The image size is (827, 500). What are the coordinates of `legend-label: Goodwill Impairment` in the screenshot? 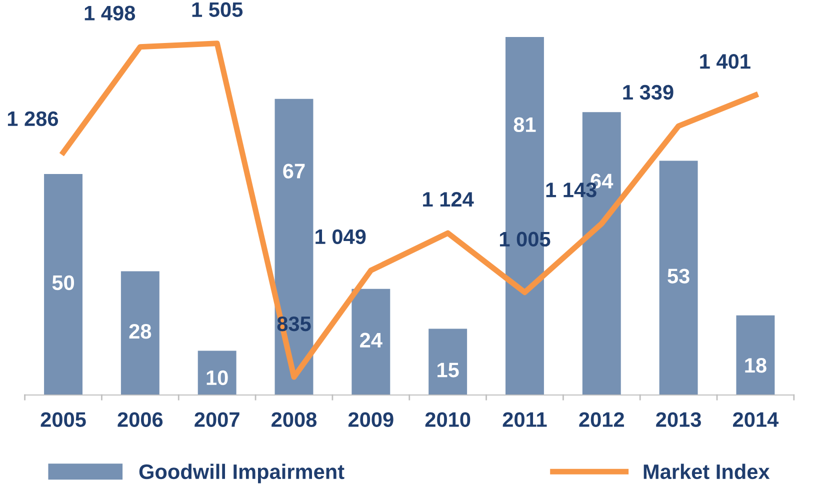 It's located at (241, 474).